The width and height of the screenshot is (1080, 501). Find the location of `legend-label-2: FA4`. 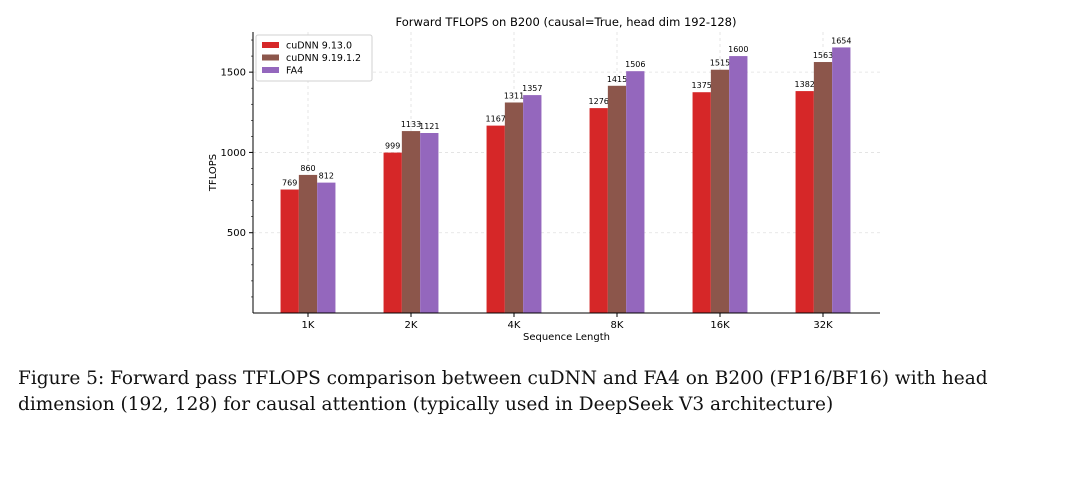

legend-label-2: FA4 is located at coordinates (294, 71).